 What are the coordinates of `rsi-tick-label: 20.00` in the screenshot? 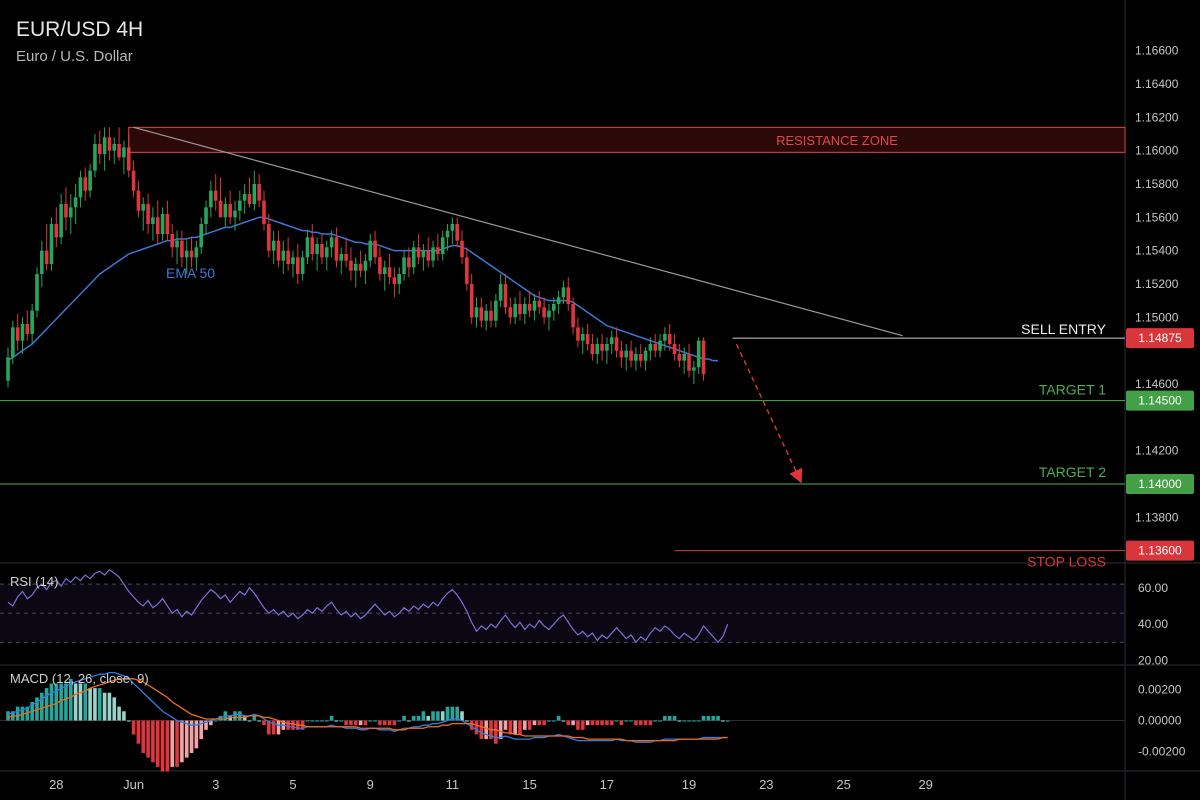 It's located at (1153, 660).